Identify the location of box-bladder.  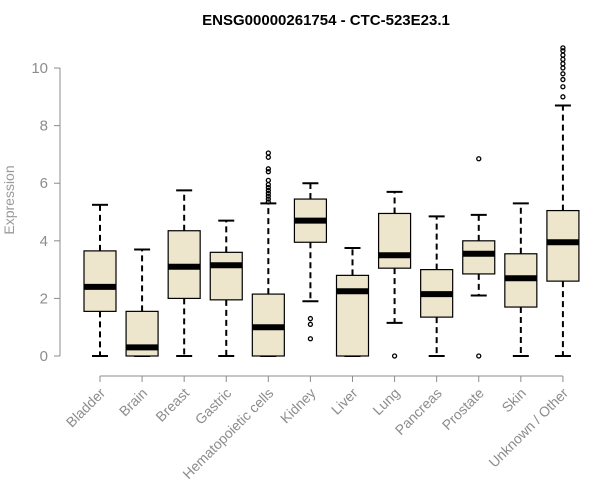
(100, 280).